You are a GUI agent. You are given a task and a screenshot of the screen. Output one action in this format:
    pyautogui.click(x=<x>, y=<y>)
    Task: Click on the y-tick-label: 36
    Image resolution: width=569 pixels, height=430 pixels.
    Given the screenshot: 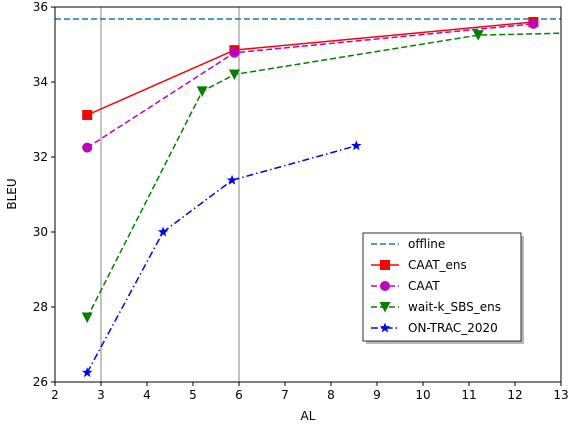 What is the action you would take?
    pyautogui.click(x=40, y=7)
    